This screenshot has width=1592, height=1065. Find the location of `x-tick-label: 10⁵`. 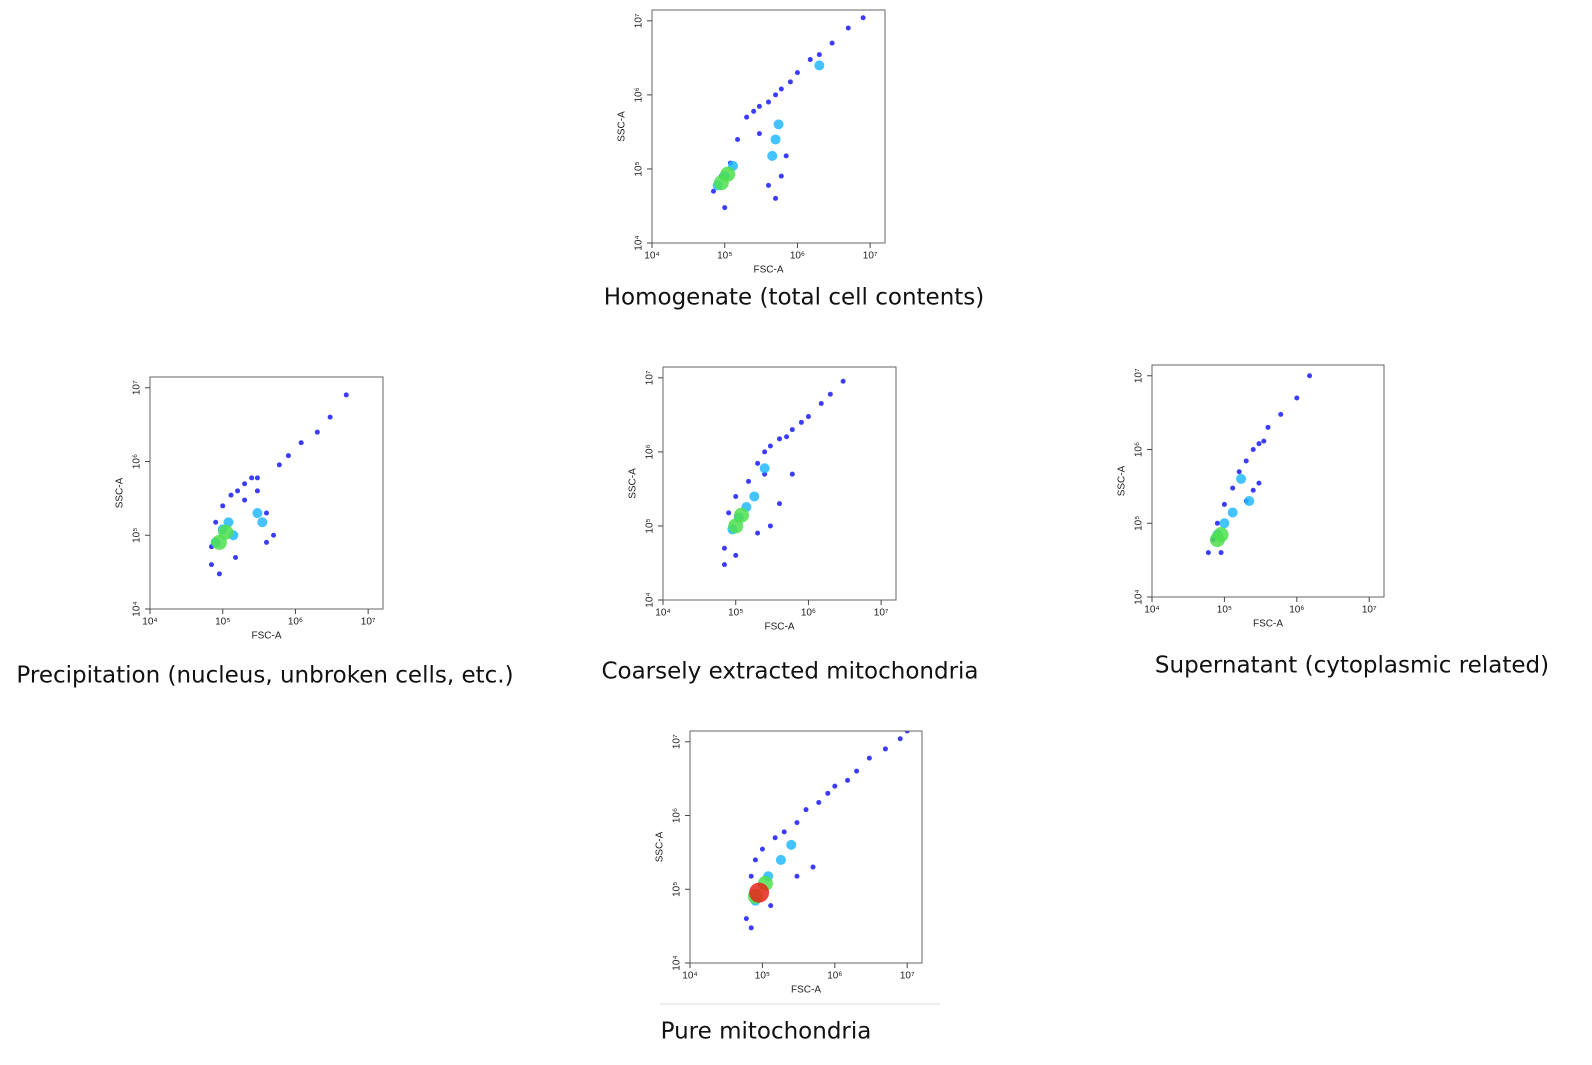

x-tick-label: 10⁵ is located at coordinates (735, 613).